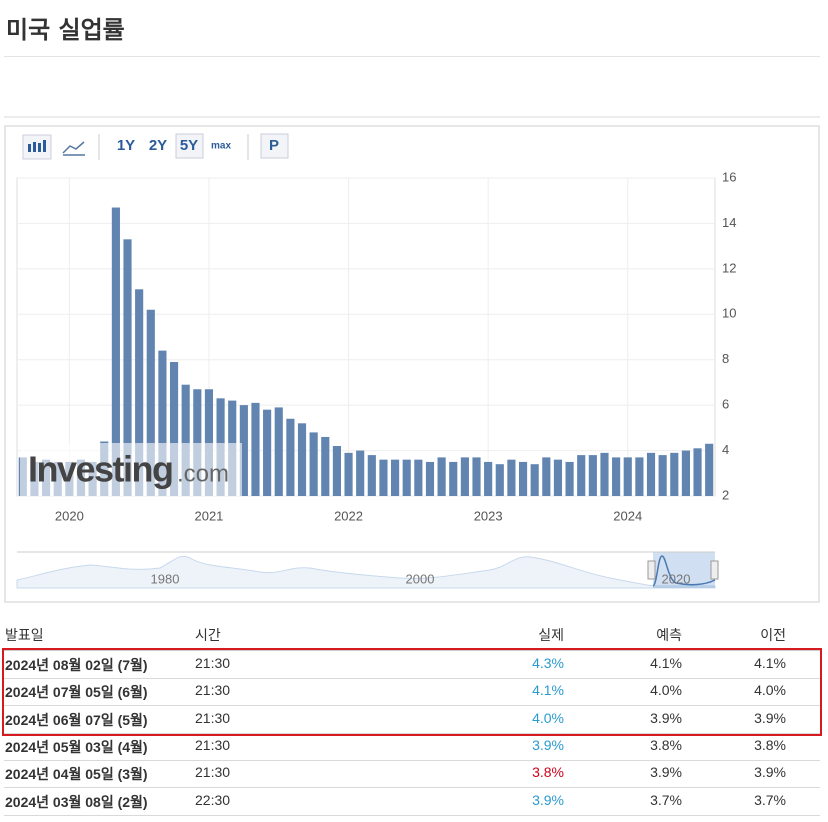 The width and height of the screenshot is (828, 822). Describe the element at coordinates (725, 449) in the screenshot. I see `y-tick-label: 4` at that location.